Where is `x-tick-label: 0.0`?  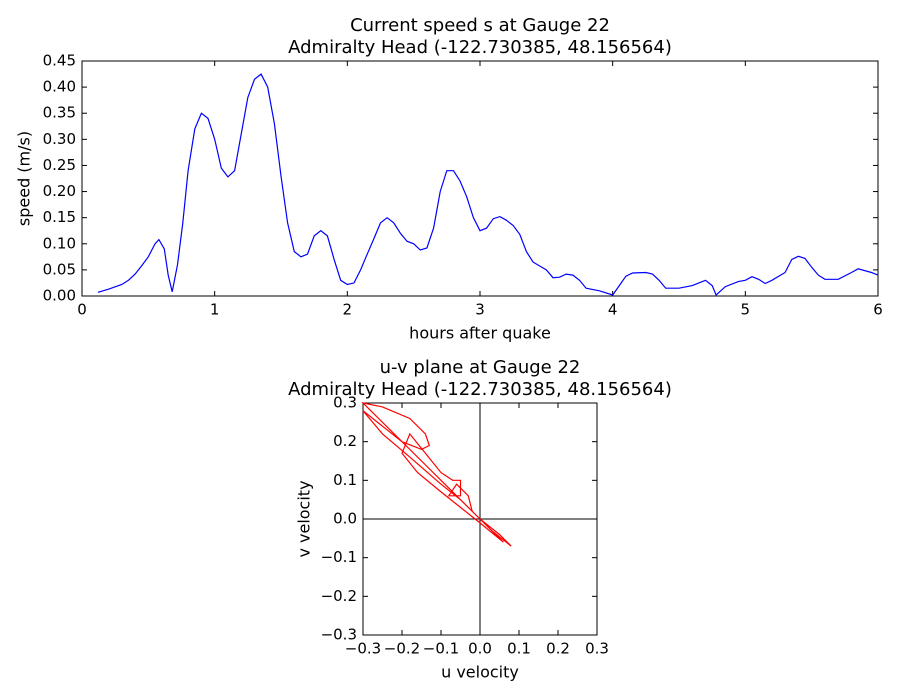
x-tick-label: 0.0 is located at coordinates (480, 649).